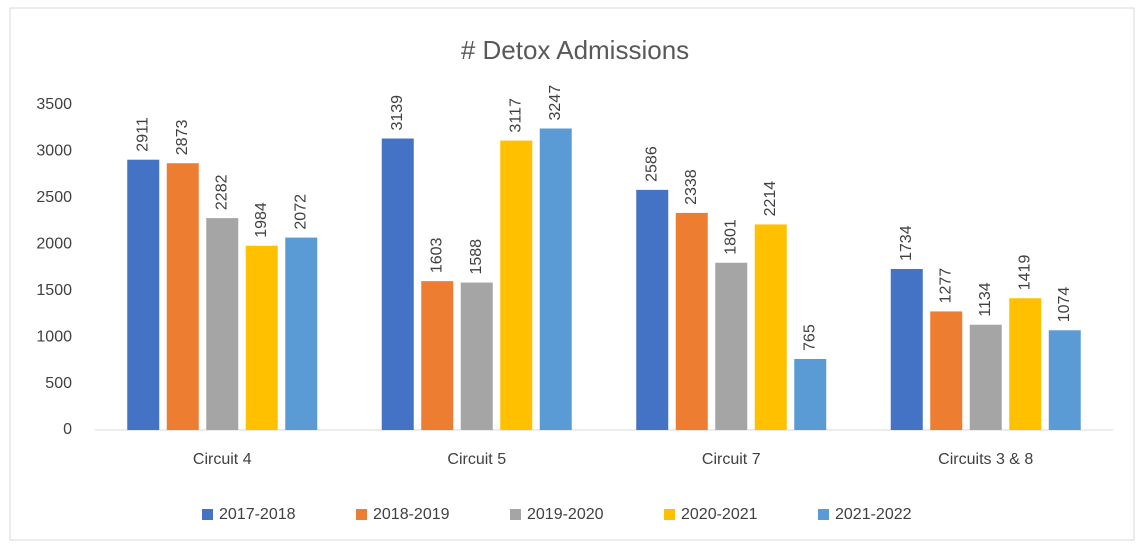  I want to click on y-tick-label: 3000, so click(54, 151).